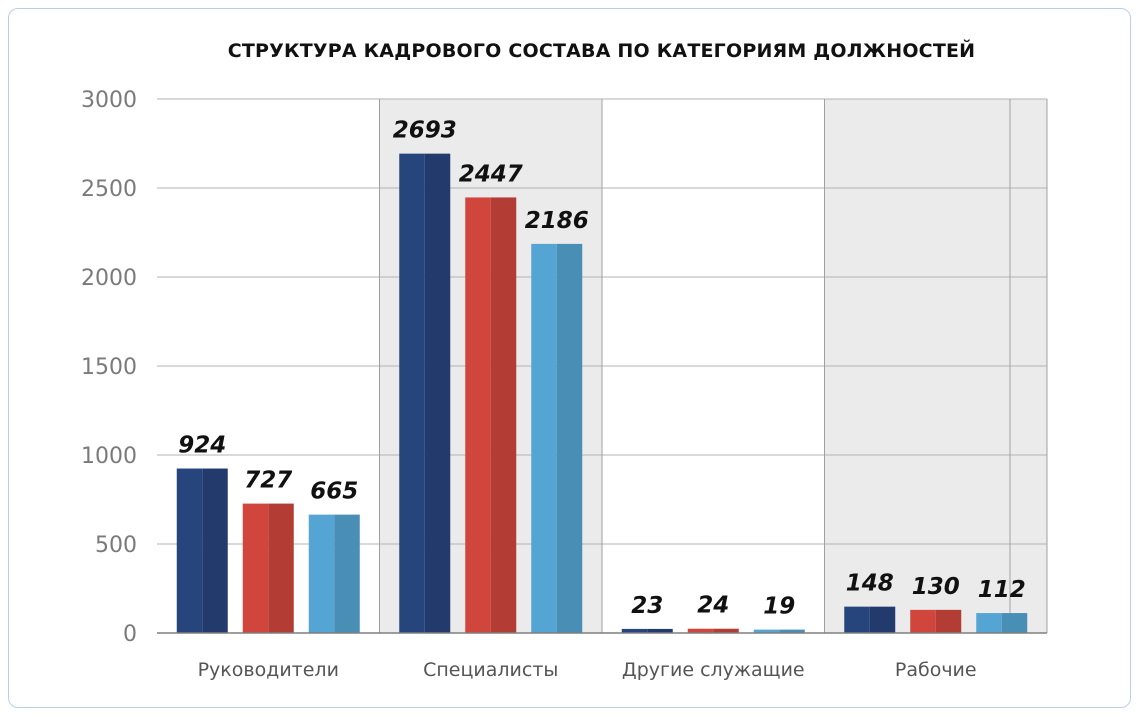 This screenshot has height=718, width=1141. What do you see at coordinates (109, 100) in the screenshot?
I see `y-tick-label: 3000` at bounding box center [109, 100].